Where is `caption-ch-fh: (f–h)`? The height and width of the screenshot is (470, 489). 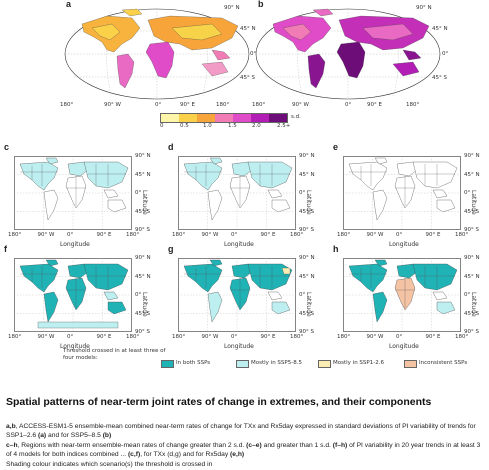
caption-ch-fh: (f–h) is located at coordinates (340, 445).